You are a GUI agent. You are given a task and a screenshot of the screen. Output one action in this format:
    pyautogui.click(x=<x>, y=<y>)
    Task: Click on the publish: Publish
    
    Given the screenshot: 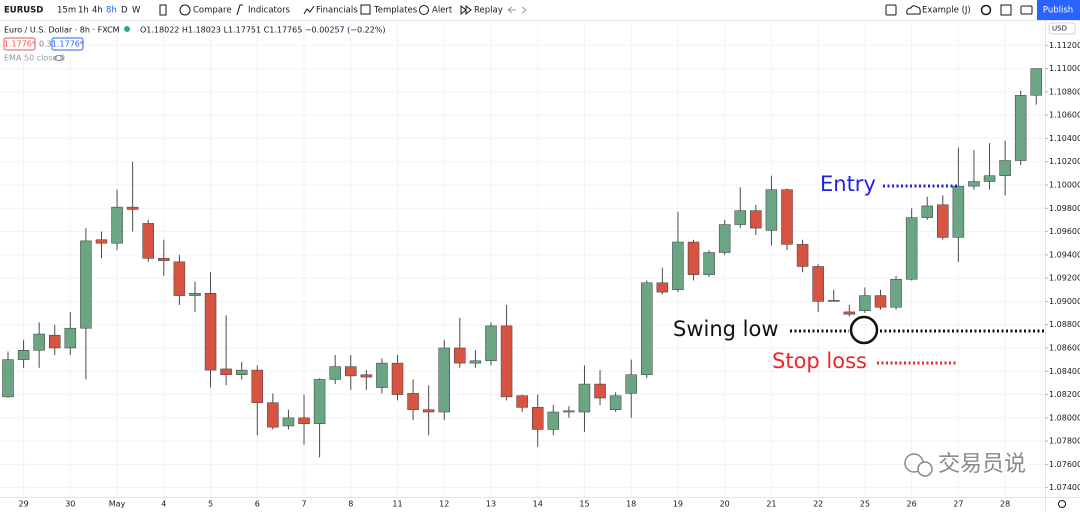 What is the action you would take?
    pyautogui.click(x=1058, y=11)
    